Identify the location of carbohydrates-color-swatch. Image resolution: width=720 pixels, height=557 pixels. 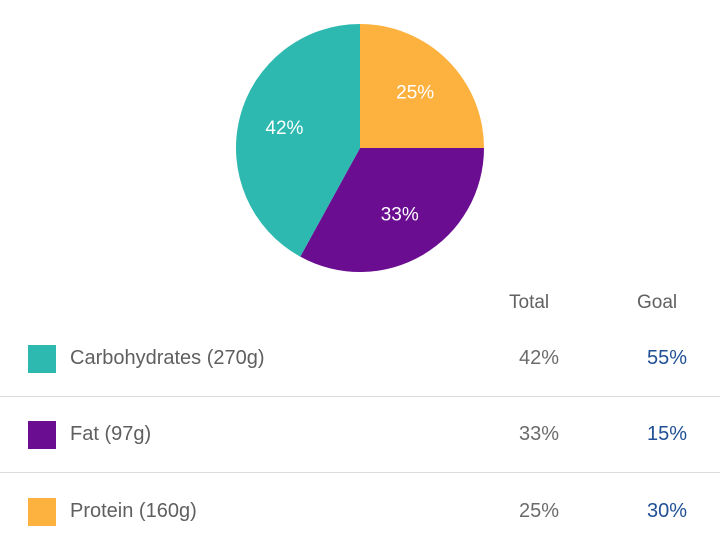
(42, 359).